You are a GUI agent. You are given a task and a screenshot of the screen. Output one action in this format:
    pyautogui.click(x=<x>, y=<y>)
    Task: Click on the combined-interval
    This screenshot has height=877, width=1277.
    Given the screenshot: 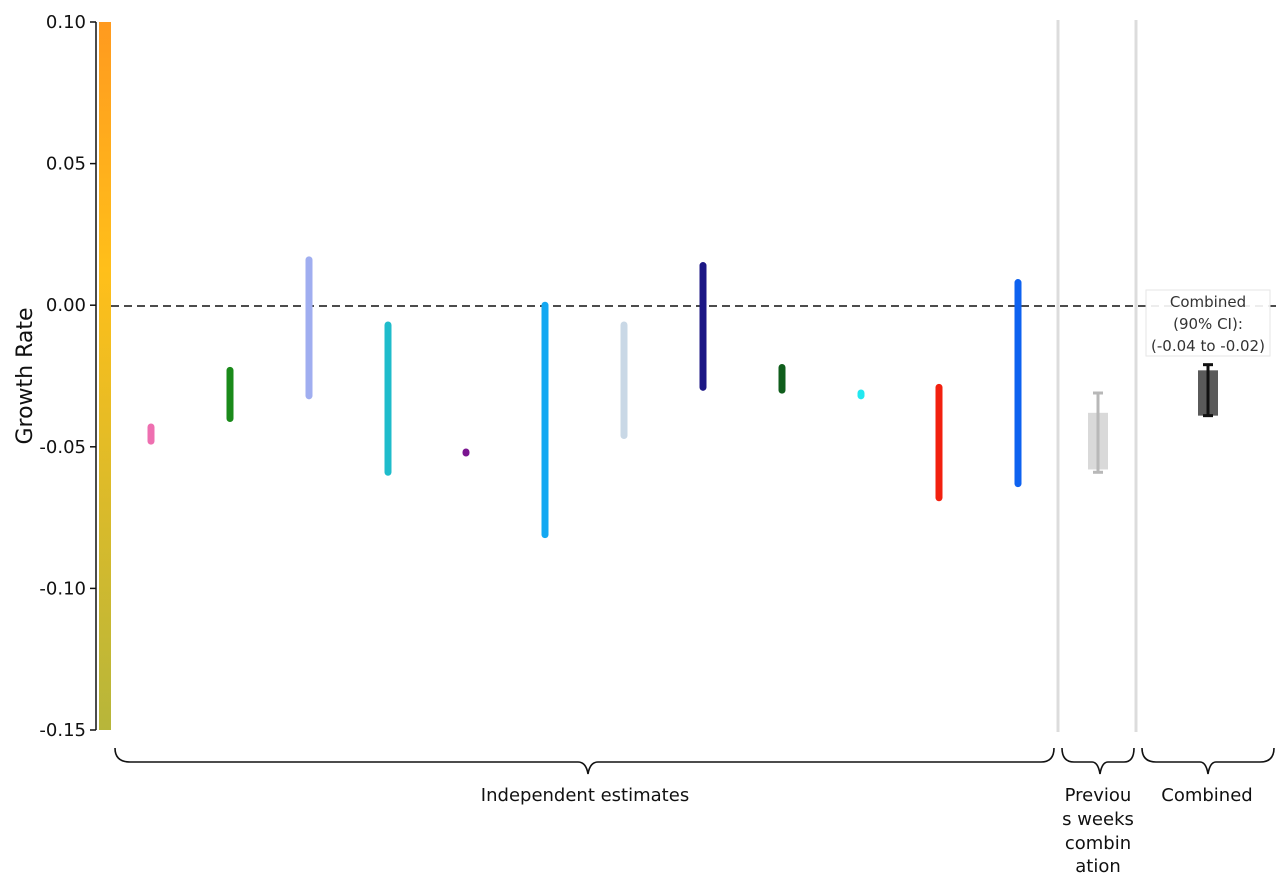 What is the action you would take?
    pyautogui.click(x=1208, y=390)
    